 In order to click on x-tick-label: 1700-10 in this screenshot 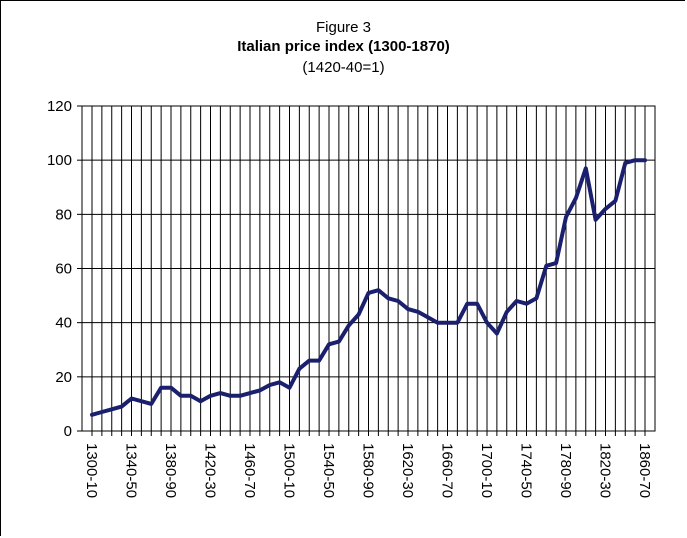, I will do `click(486, 470)`.